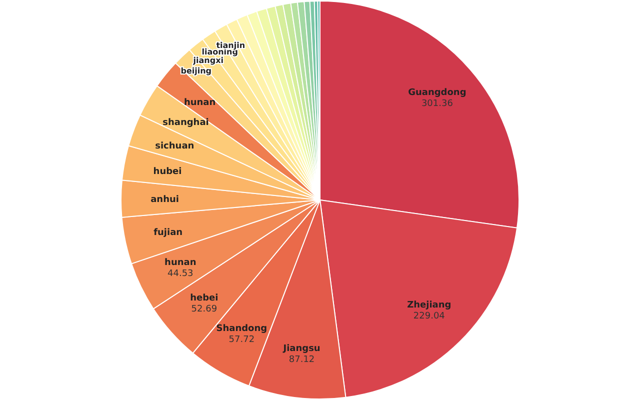 Image resolution: width=640 pixels, height=400 pixels. What do you see at coordinates (242, 329) in the screenshot?
I see `slice-label: Shandong` at bounding box center [242, 329].